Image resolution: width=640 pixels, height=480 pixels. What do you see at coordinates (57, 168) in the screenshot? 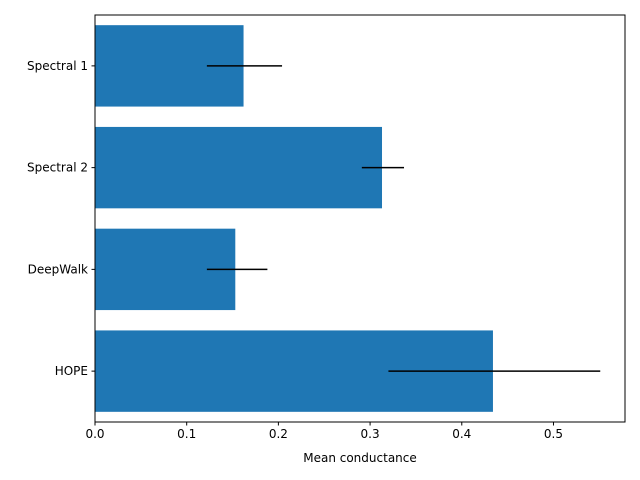
I see `y-tick-label: Spectral 2` at bounding box center [57, 168].